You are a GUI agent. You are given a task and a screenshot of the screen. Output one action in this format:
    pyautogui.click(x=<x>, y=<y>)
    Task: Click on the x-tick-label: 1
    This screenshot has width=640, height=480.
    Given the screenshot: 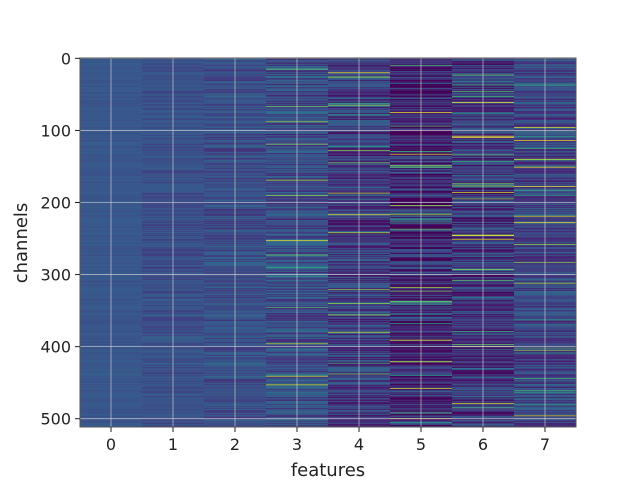 What is the action you would take?
    pyautogui.click(x=173, y=444)
    